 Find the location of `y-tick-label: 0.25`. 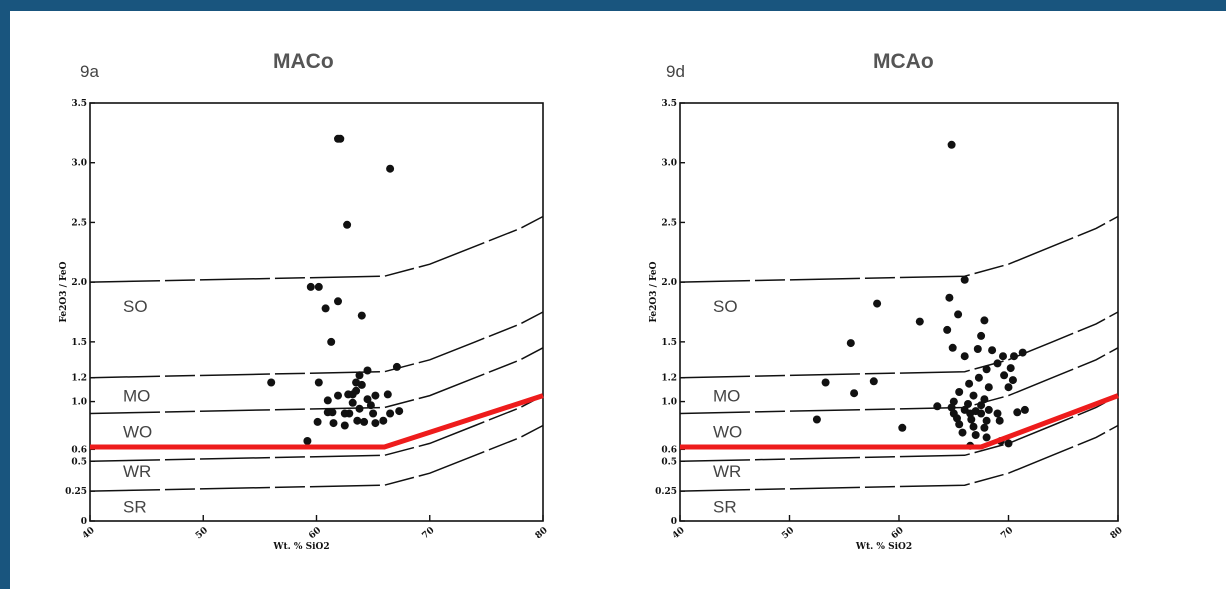

y-tick-label: 0.25 is located at coordinates (76, 492).